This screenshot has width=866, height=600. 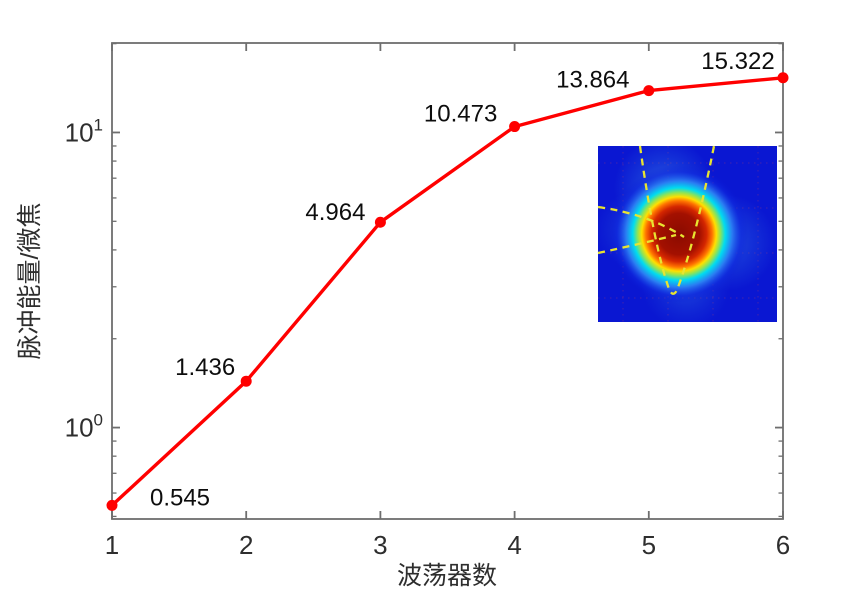 I want to click on beam-core-blob, so click(x=687, y=234).